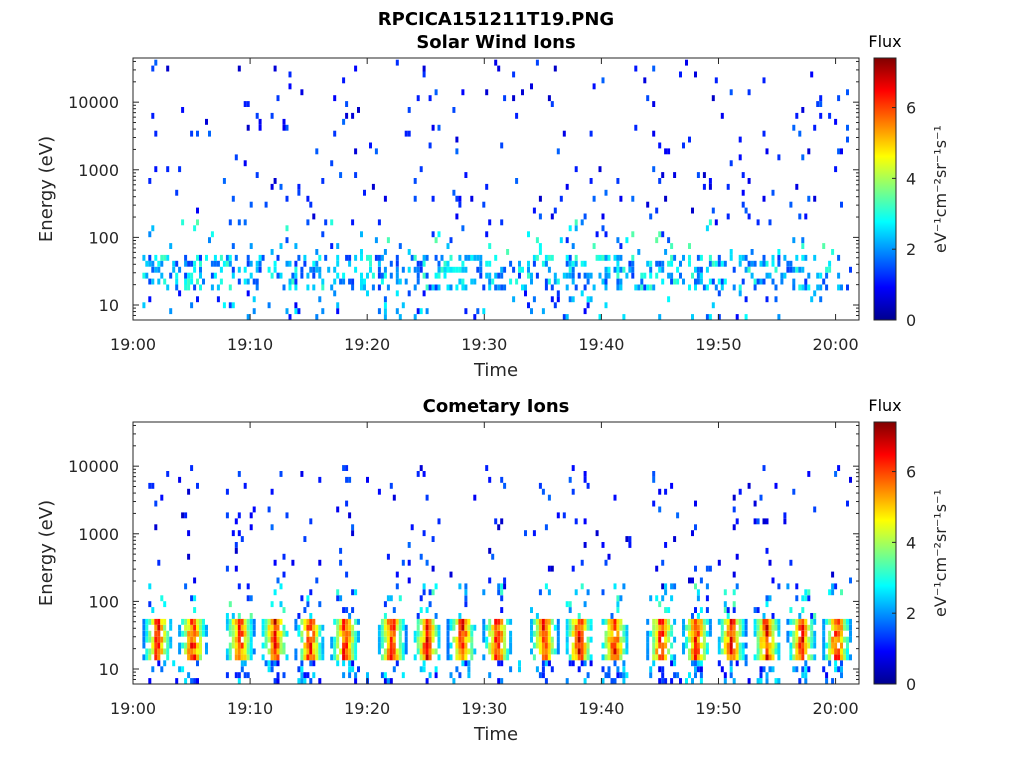  Describe the element at coordinates (911, 249) in the screenshot. I see `colorbar-tick-label: 2` at that location.